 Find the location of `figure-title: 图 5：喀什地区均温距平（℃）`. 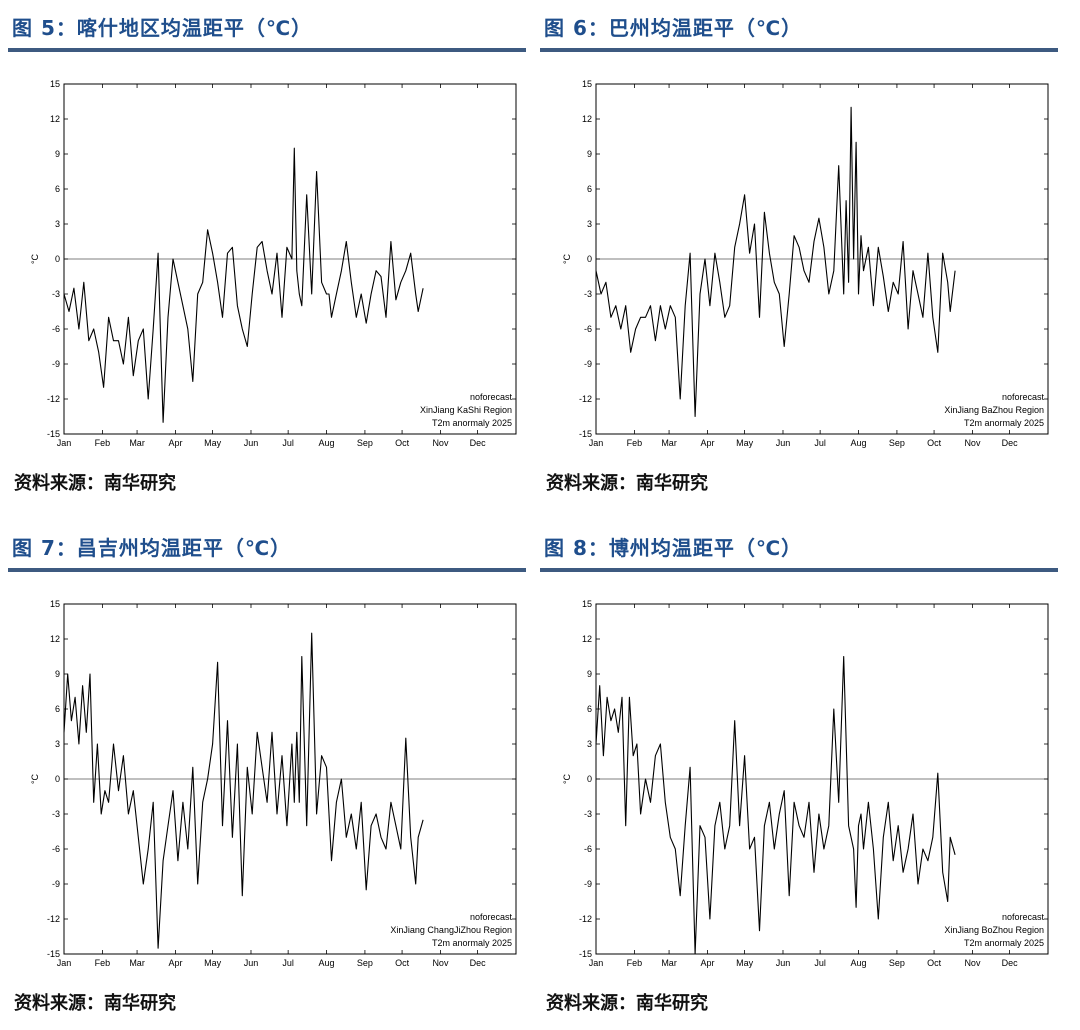

figure-title: 图 5：喀什地区均温距平（℃） is located at coordinates (162, 28).